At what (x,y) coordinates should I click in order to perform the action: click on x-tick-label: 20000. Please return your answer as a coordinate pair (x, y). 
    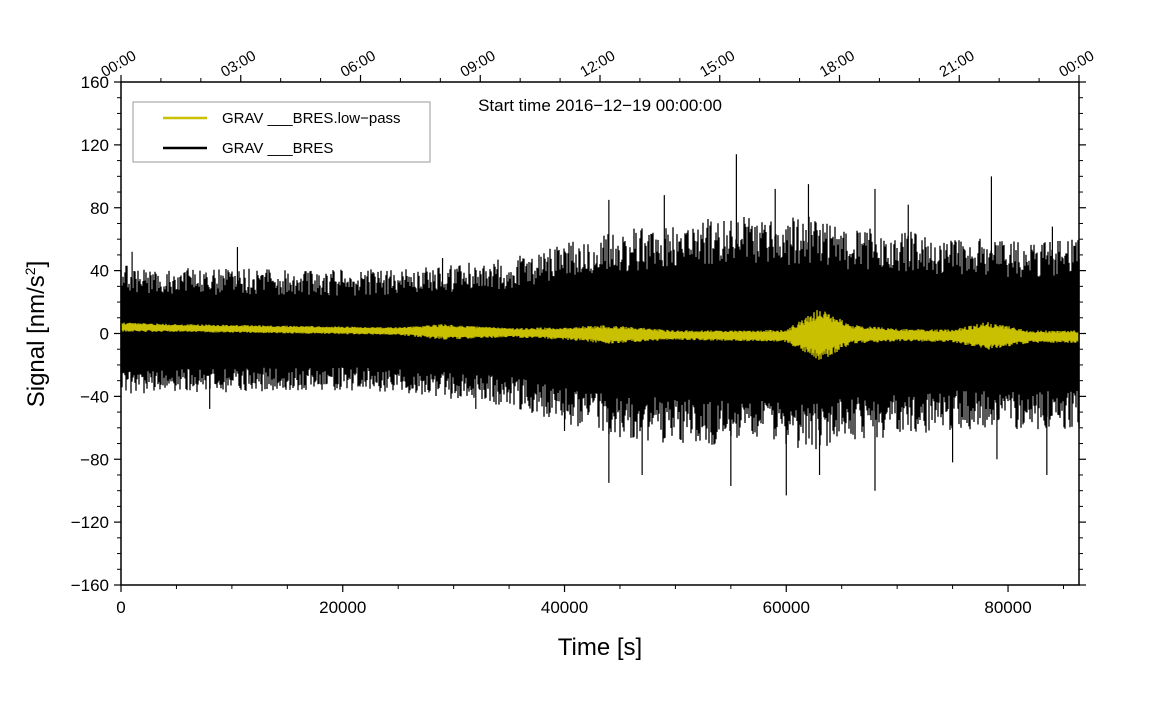
    Looking at the image, I should click on (342, 607).